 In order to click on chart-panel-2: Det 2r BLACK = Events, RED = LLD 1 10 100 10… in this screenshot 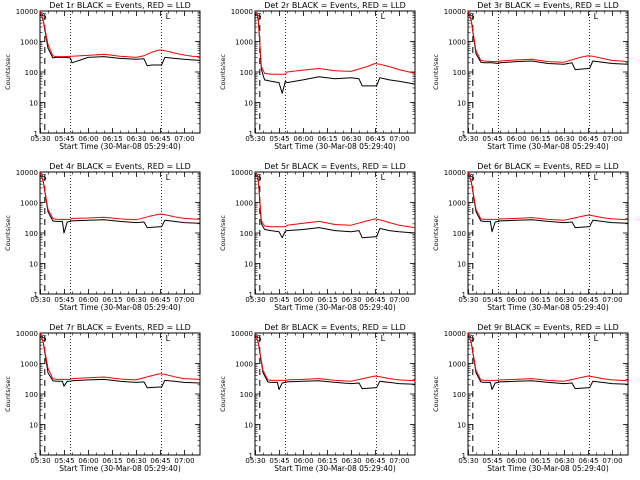, I will do `click(317, 76)`.